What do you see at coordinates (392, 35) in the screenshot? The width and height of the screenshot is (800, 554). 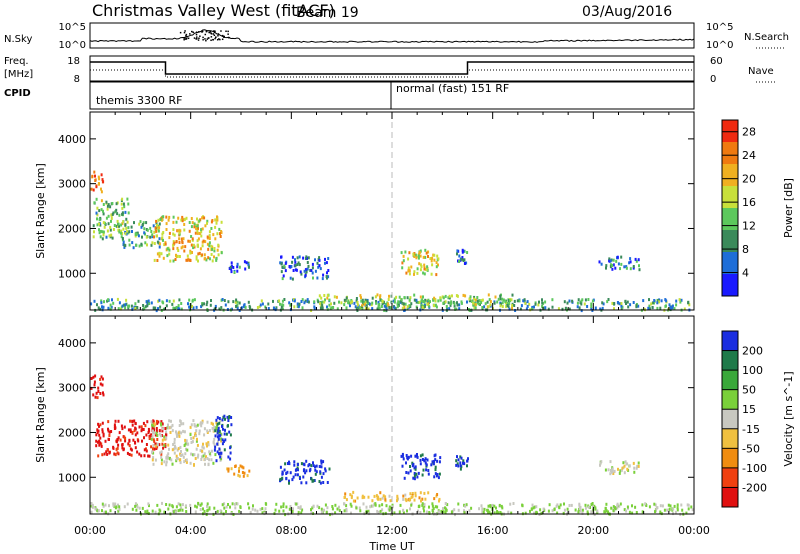 I see `nsky-panel` at bounding box center [392, 35].